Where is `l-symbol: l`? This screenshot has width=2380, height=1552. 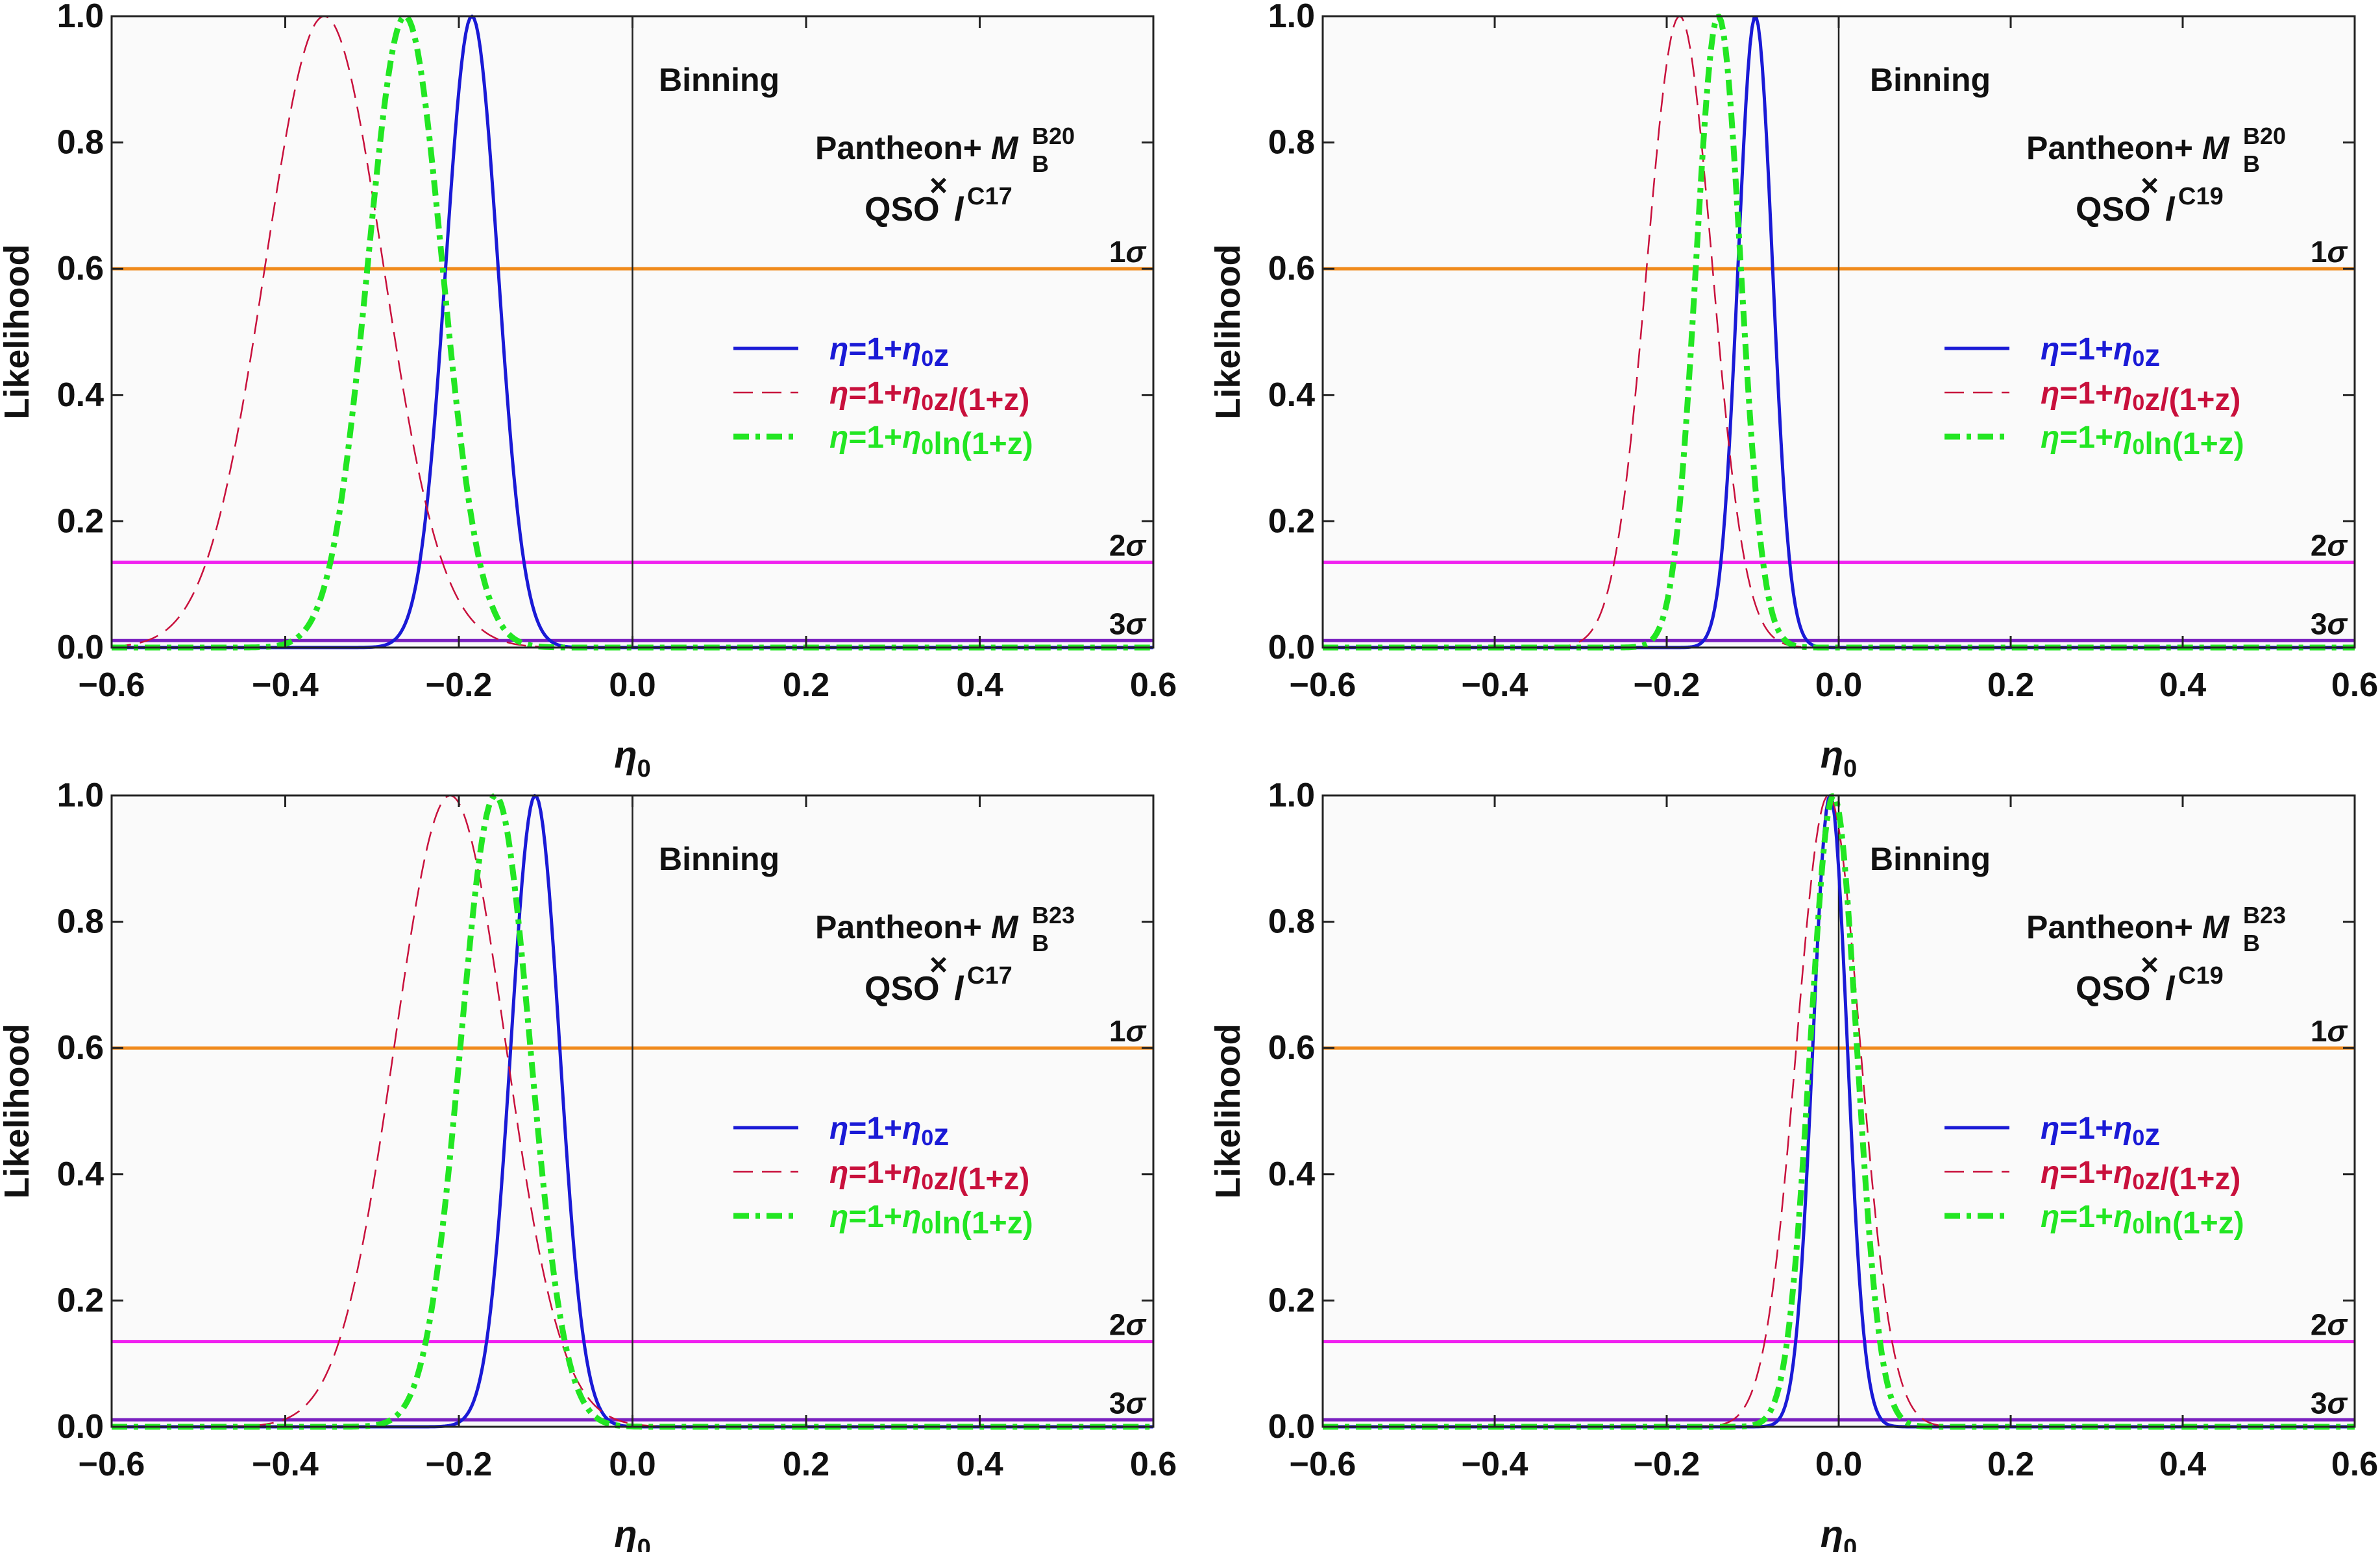 l-symbol: l is located at coordinates (959, 989).